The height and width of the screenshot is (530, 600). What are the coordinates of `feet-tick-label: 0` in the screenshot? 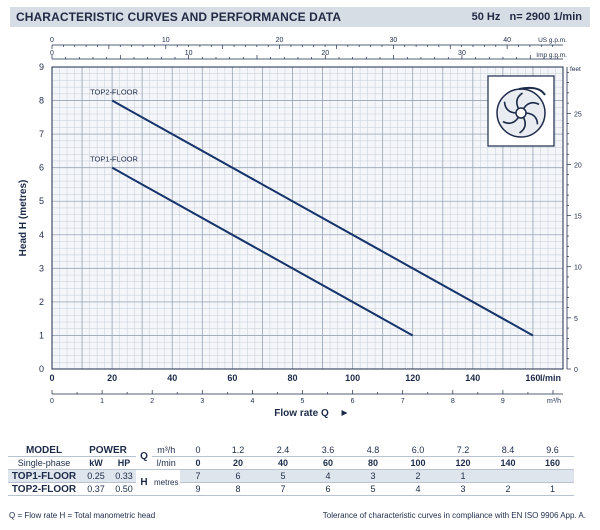 It's located at (576, 370).